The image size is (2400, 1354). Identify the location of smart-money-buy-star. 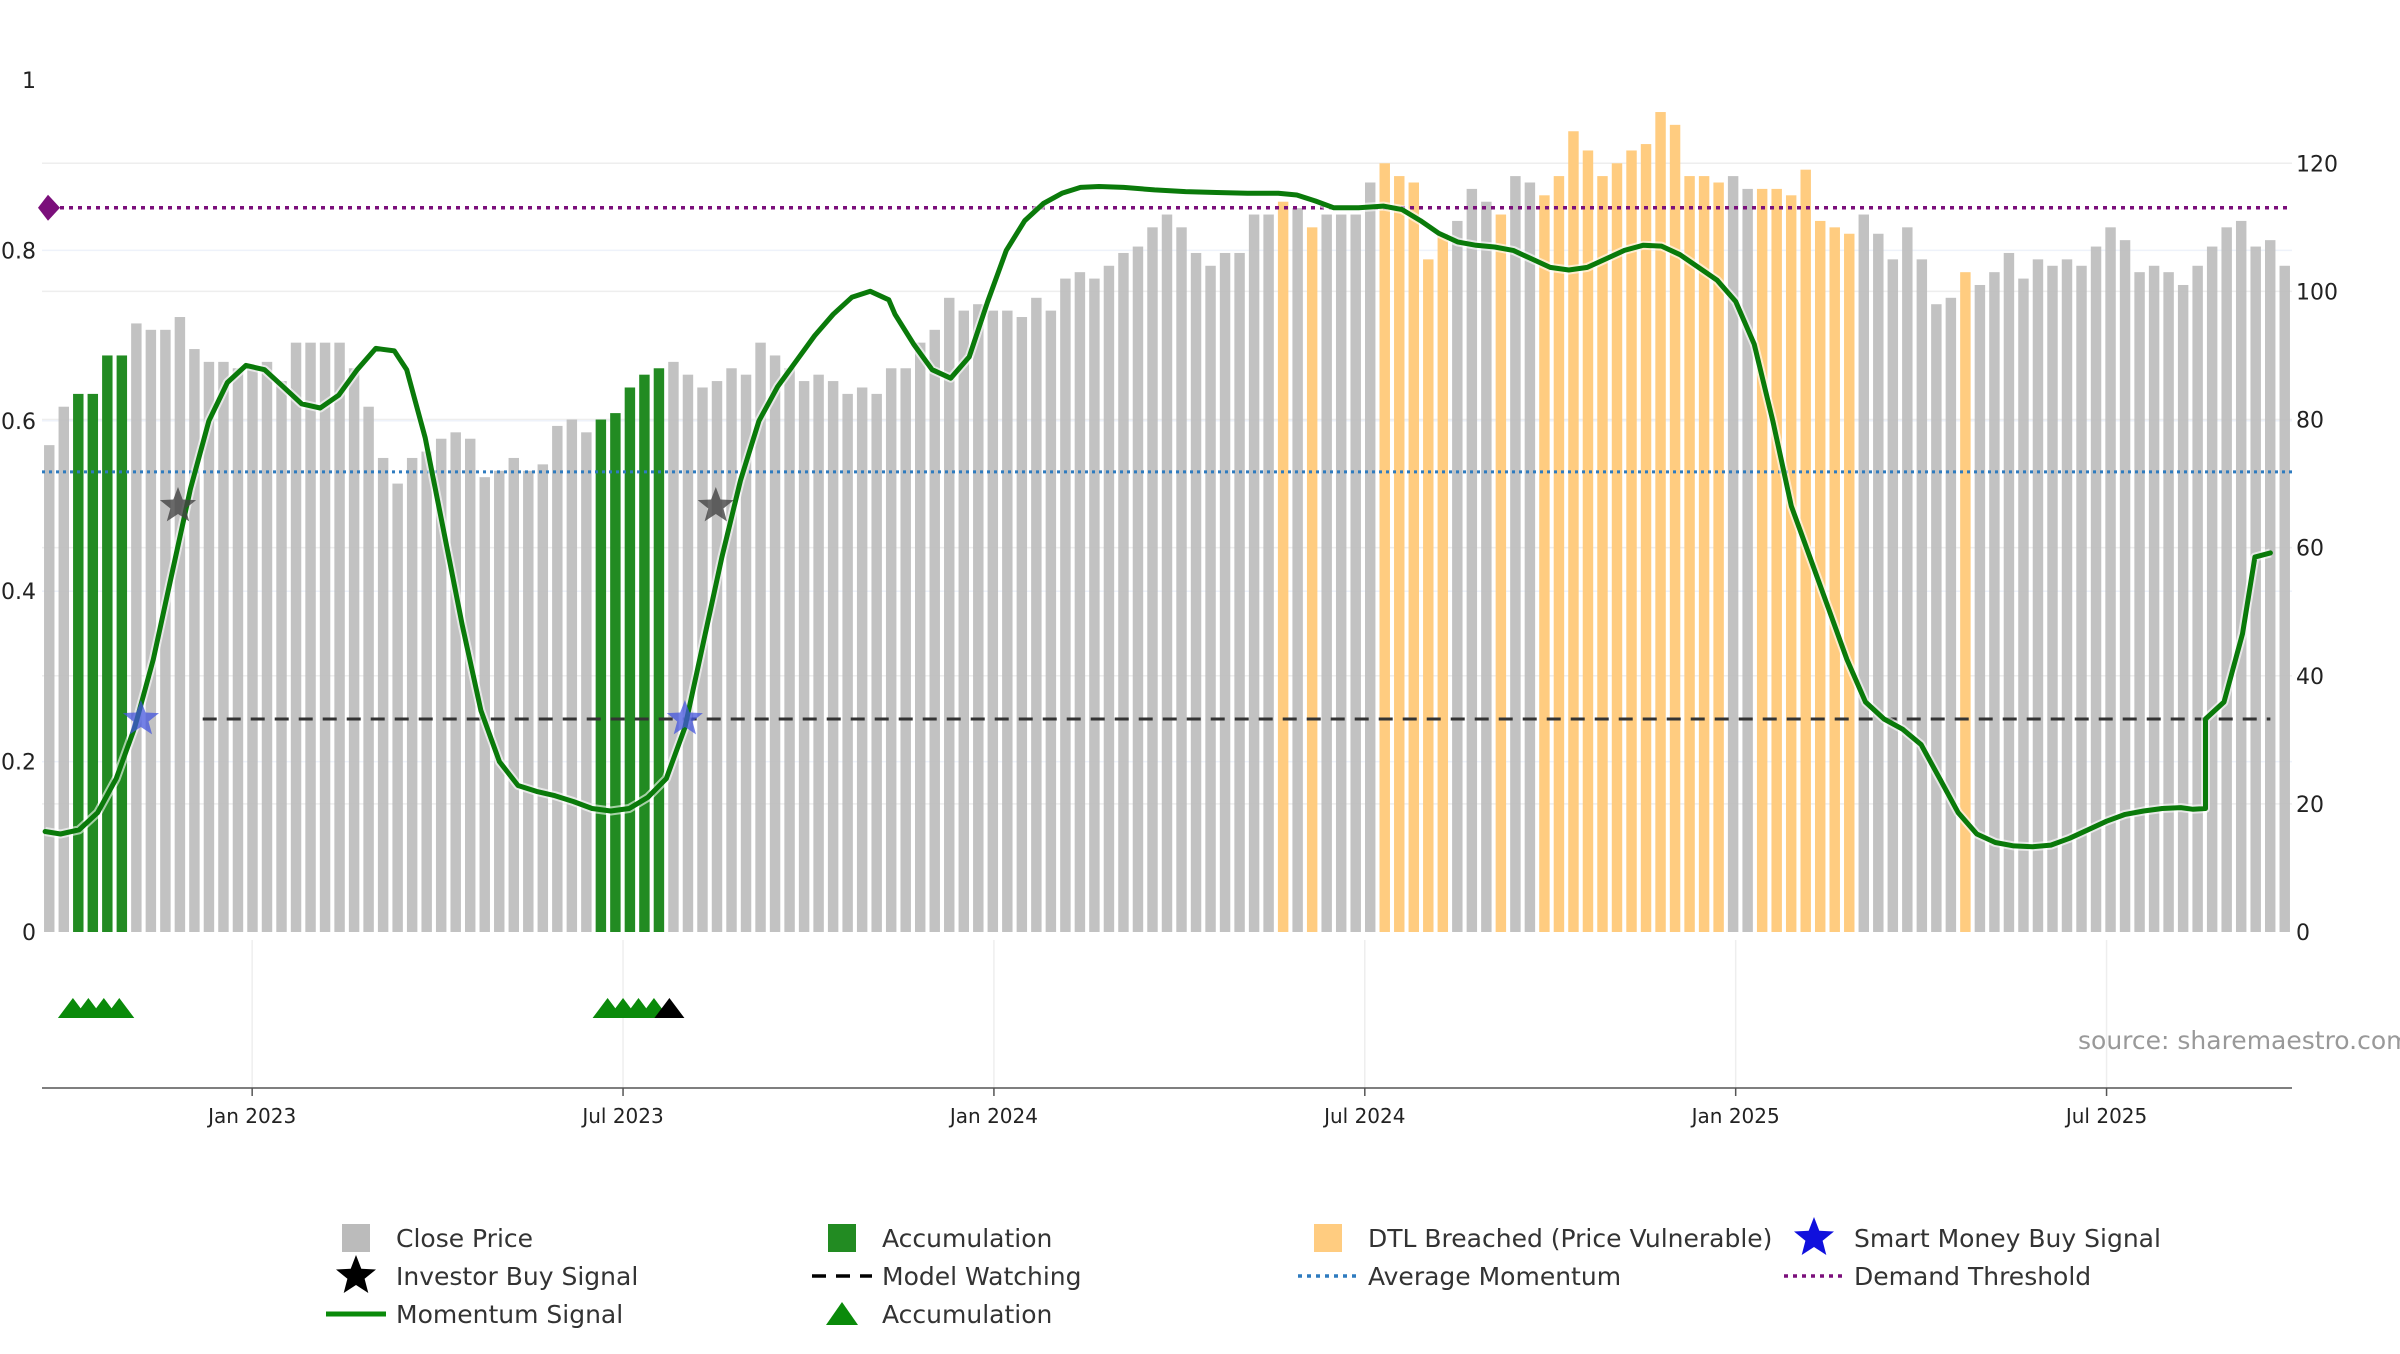
(684, 717).